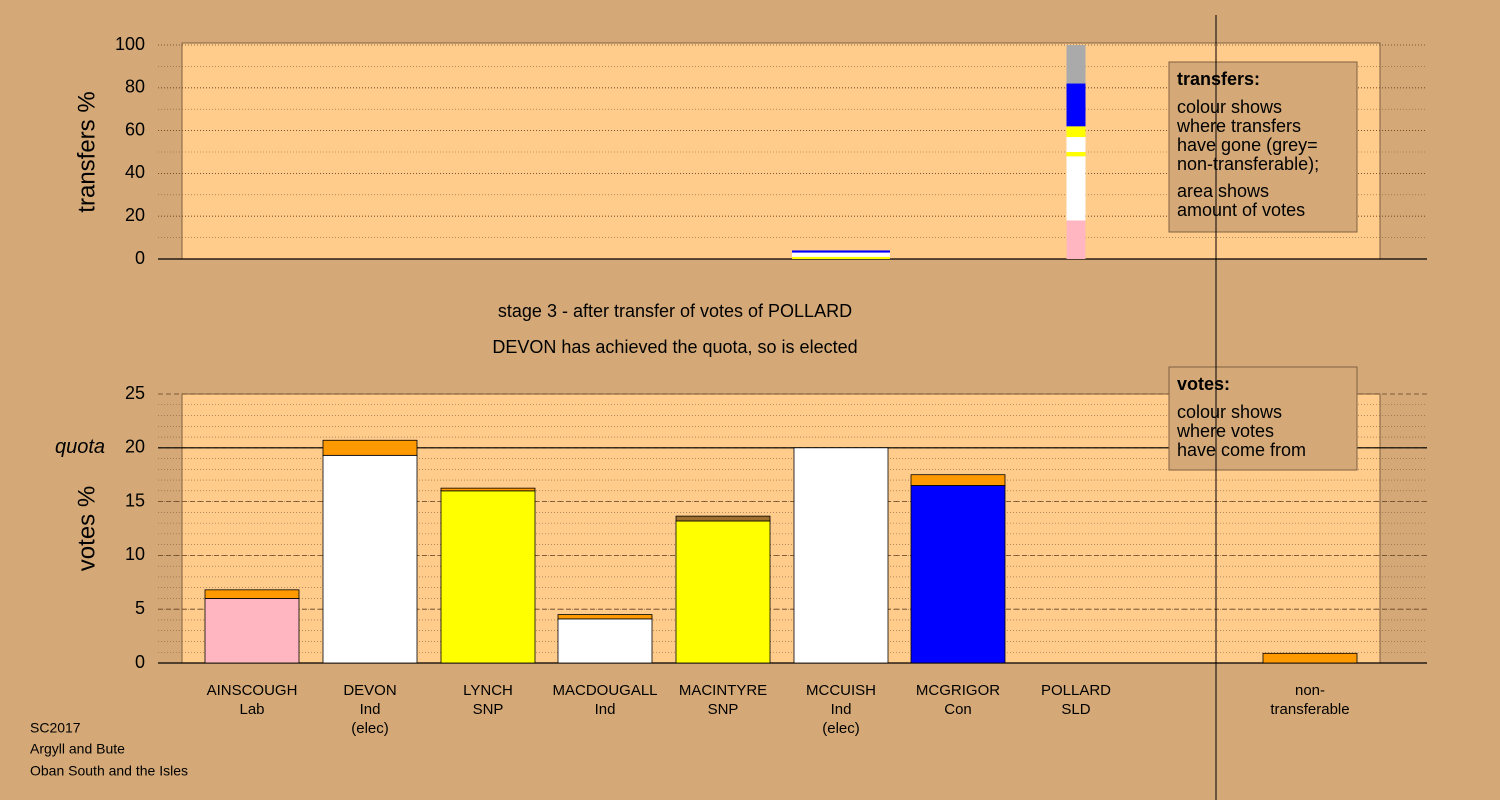  What do you see at coordinates (135, 172) in the screenshot?
I see `y-tick-label: 40` at bounding box center [135, 172].